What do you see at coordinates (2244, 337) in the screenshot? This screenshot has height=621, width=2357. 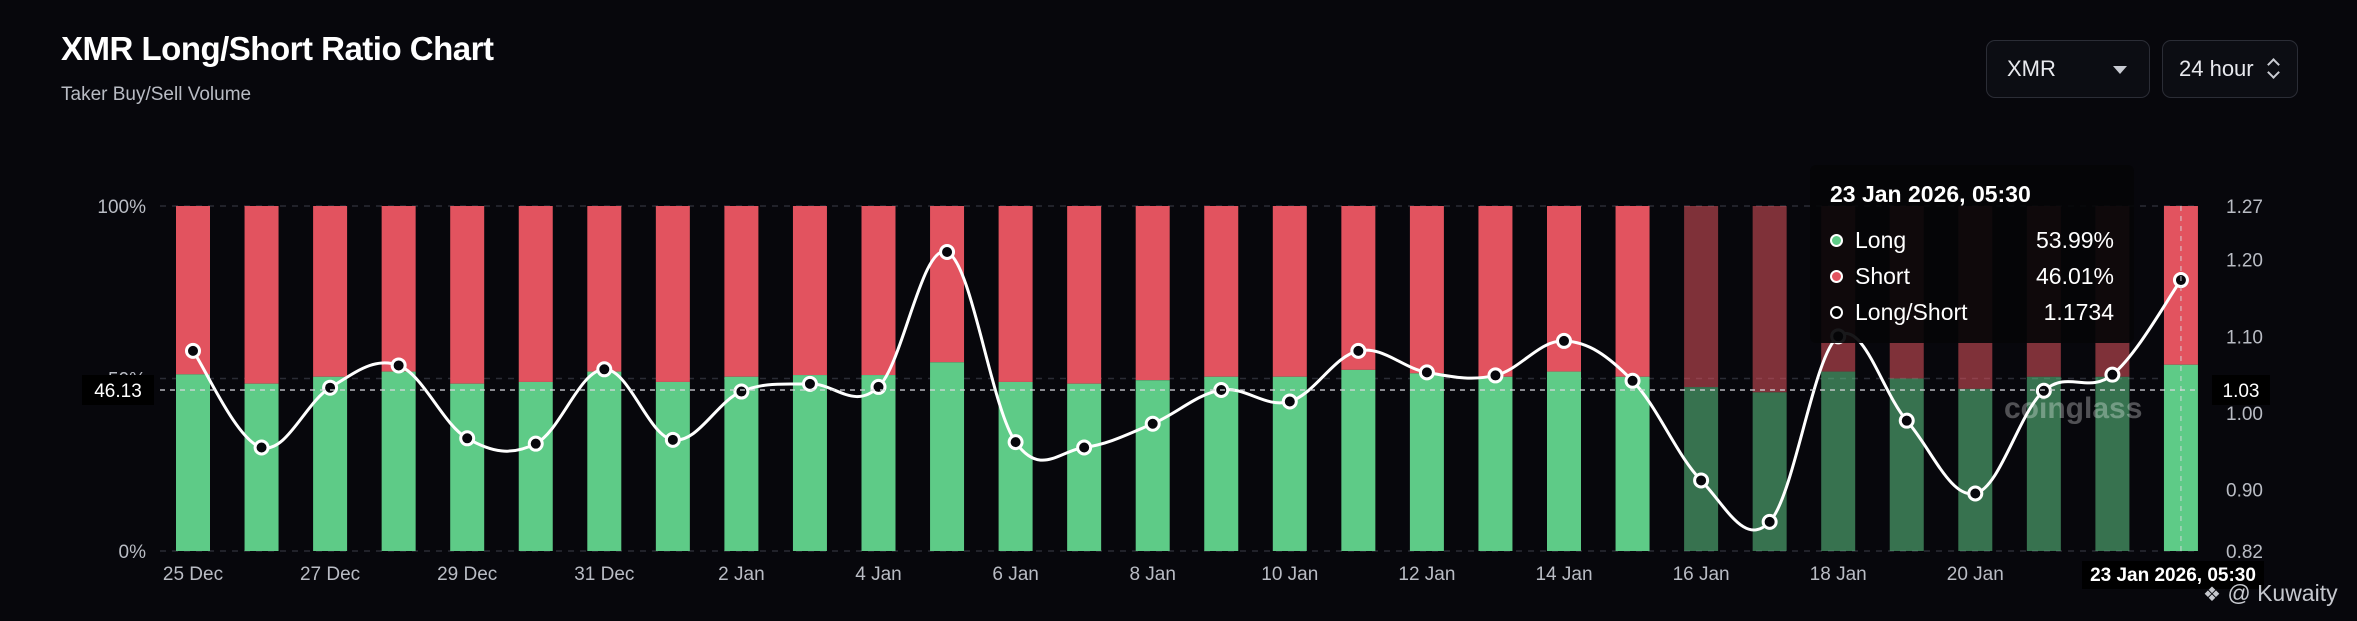 I see `right-tick-label: 1.10` at bounding box center [2244, 337].